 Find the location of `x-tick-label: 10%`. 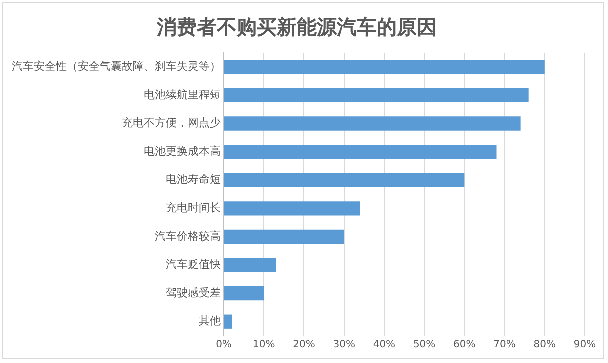

x-tick-label: 10% is located at coordinates (264, 345).